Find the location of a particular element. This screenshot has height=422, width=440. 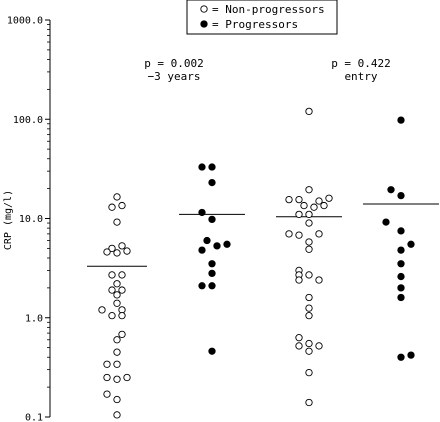

legend-box is located at coordinates (262, 17).